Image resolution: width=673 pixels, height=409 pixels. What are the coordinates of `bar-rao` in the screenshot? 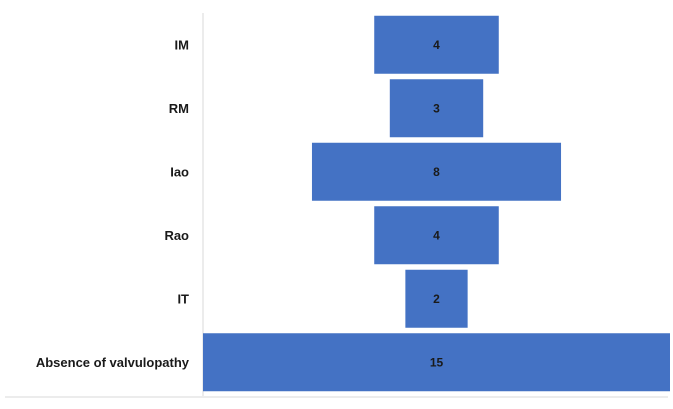 It's located at (436, 235).